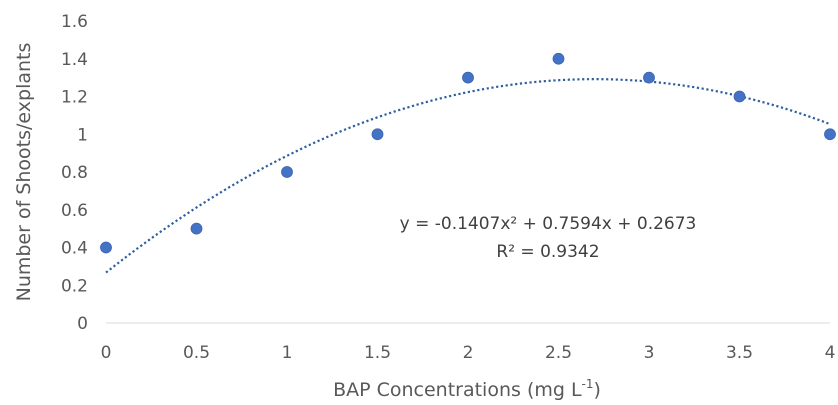 This screenshot has width=838, height=405. What do you see at coordinates (457, 390) in the screenshot?
I see `x-axis-title-main: BAP Concentrations (mg L` at bounding box center [457, 390].